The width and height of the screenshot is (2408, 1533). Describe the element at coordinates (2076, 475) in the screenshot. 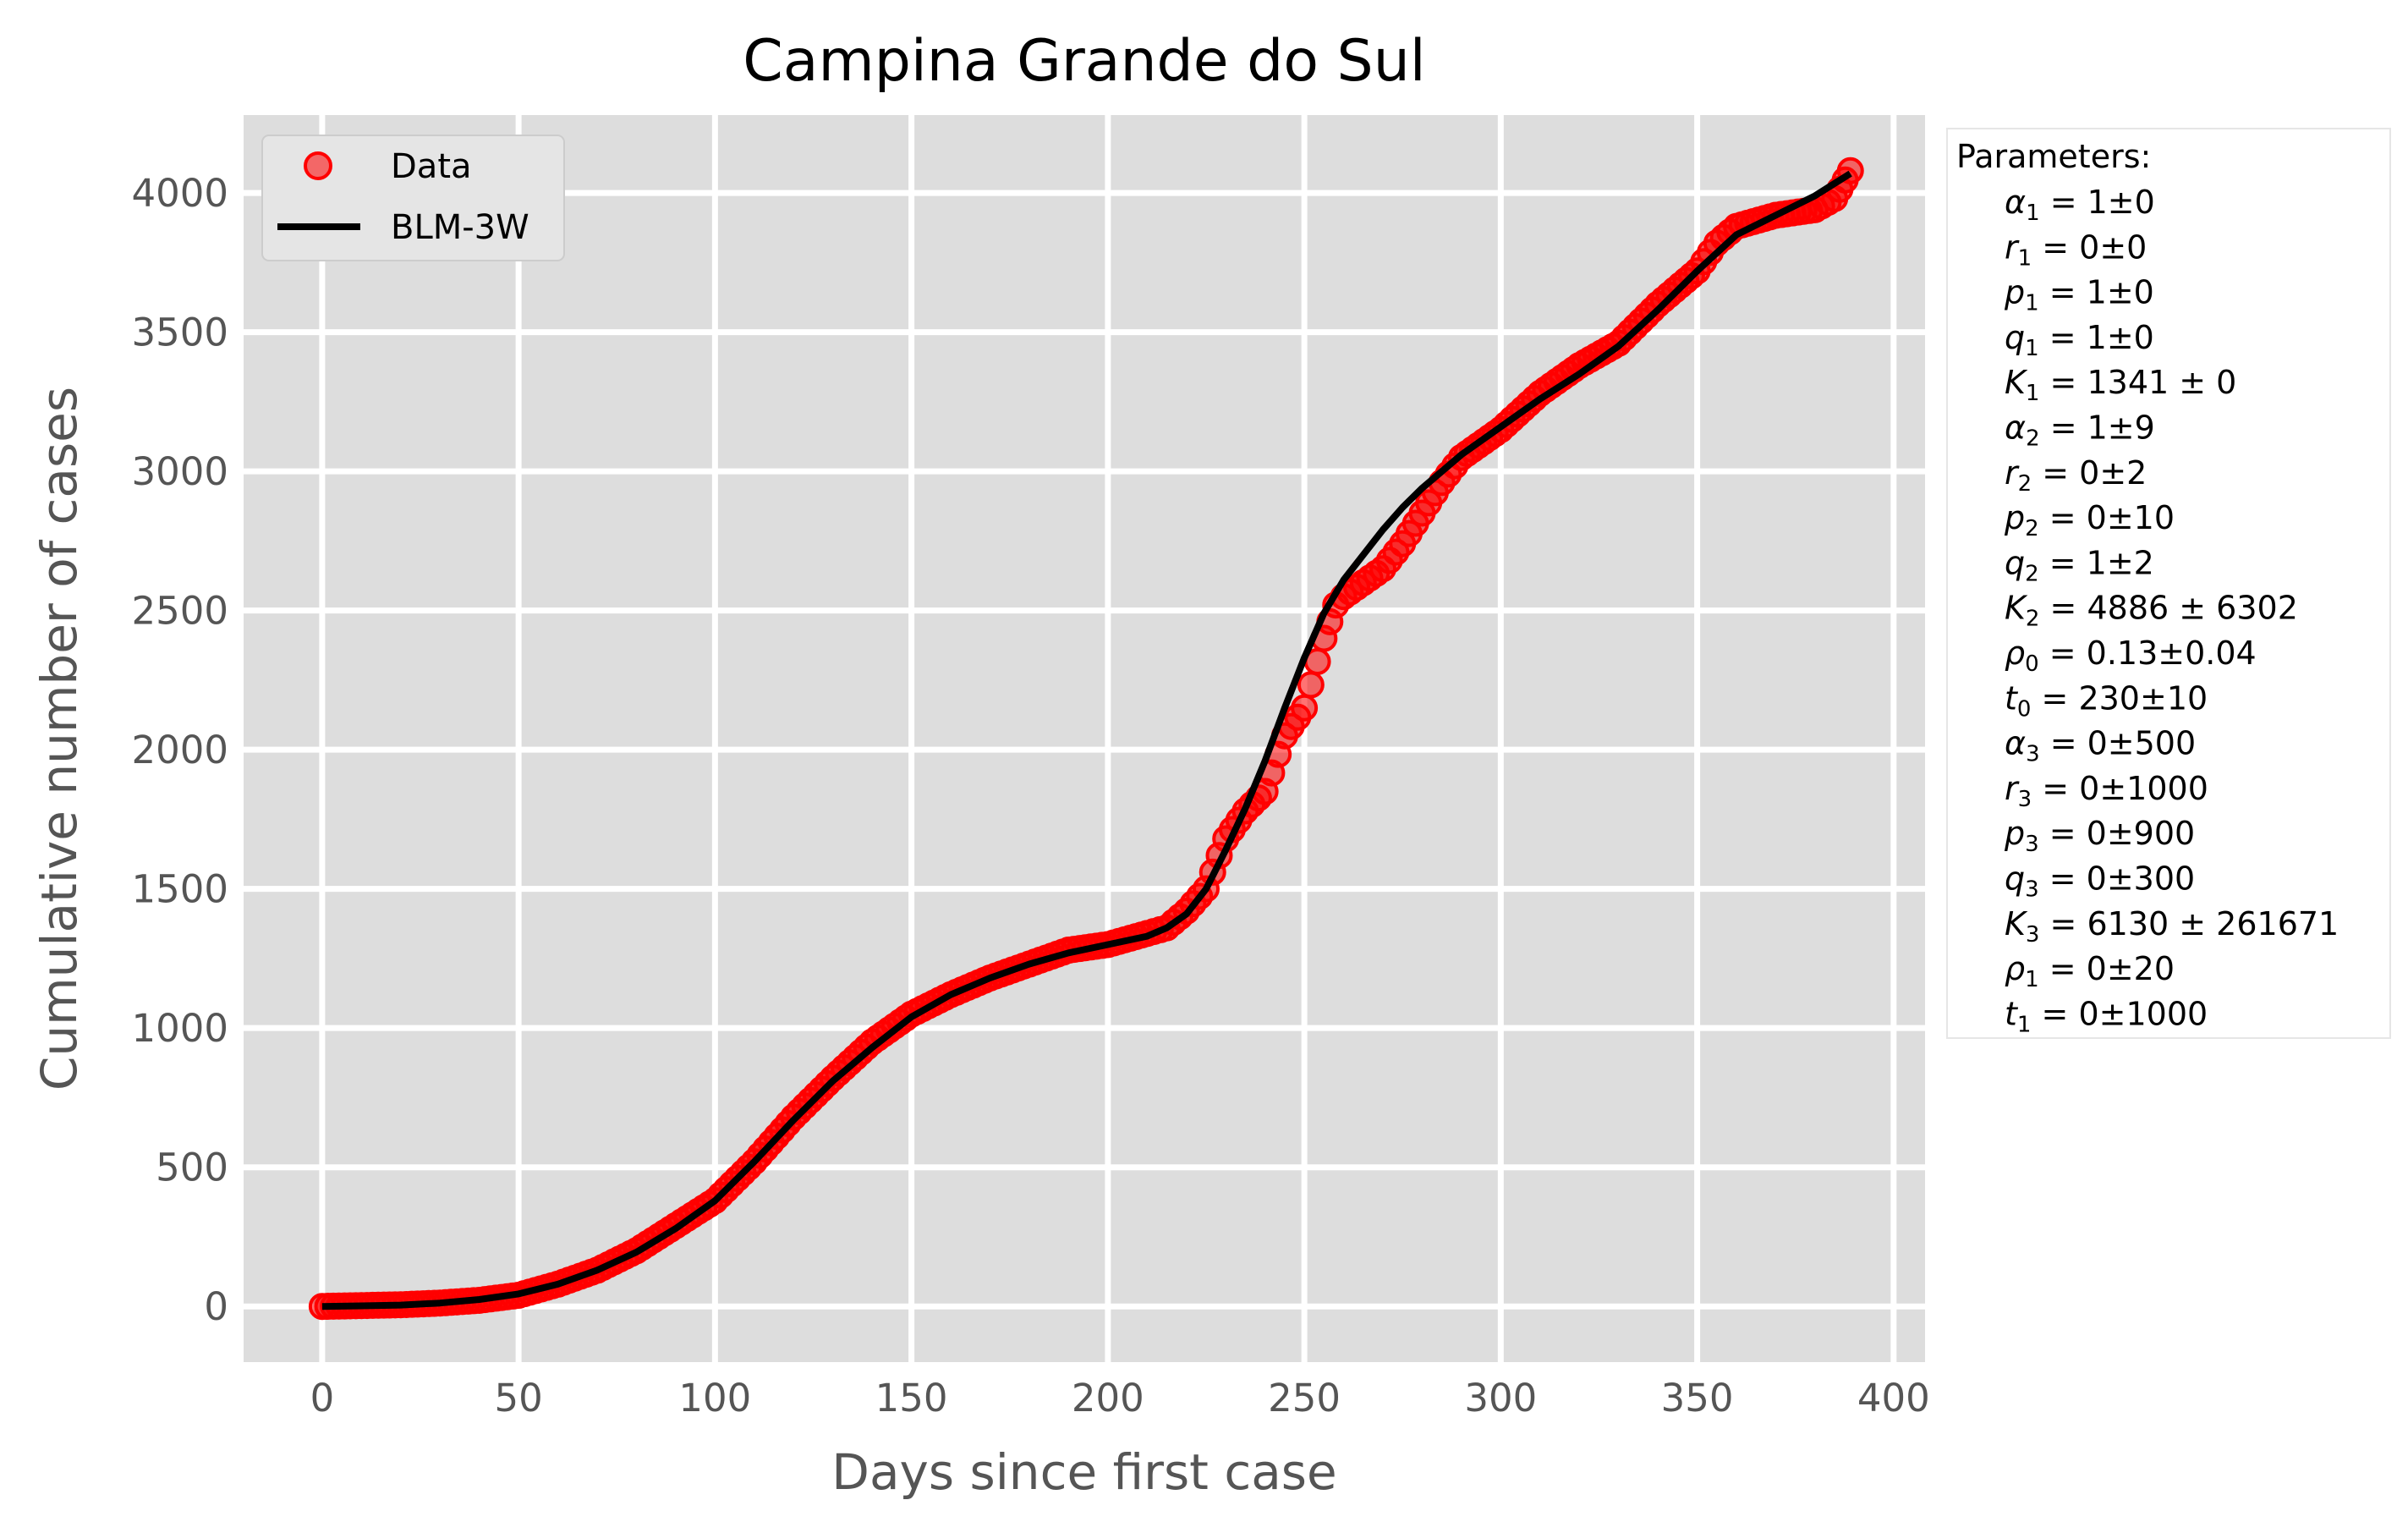

I see `parameter-line: r2 = 0±2` at that location.